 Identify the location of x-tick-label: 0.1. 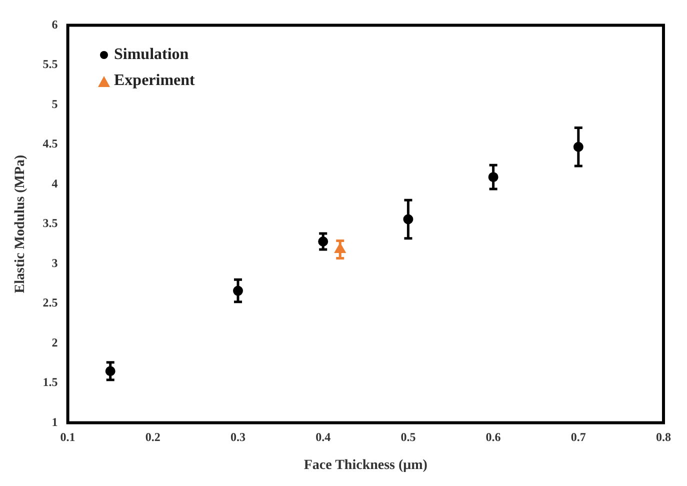
(68, 437).